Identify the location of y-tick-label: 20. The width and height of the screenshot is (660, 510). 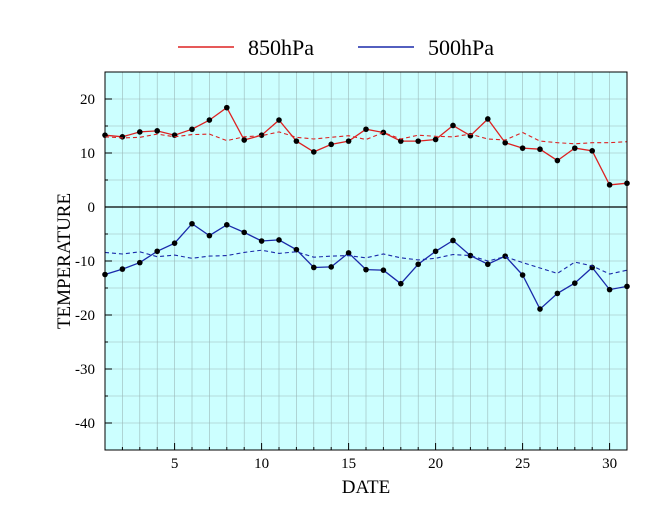
(87, 100).